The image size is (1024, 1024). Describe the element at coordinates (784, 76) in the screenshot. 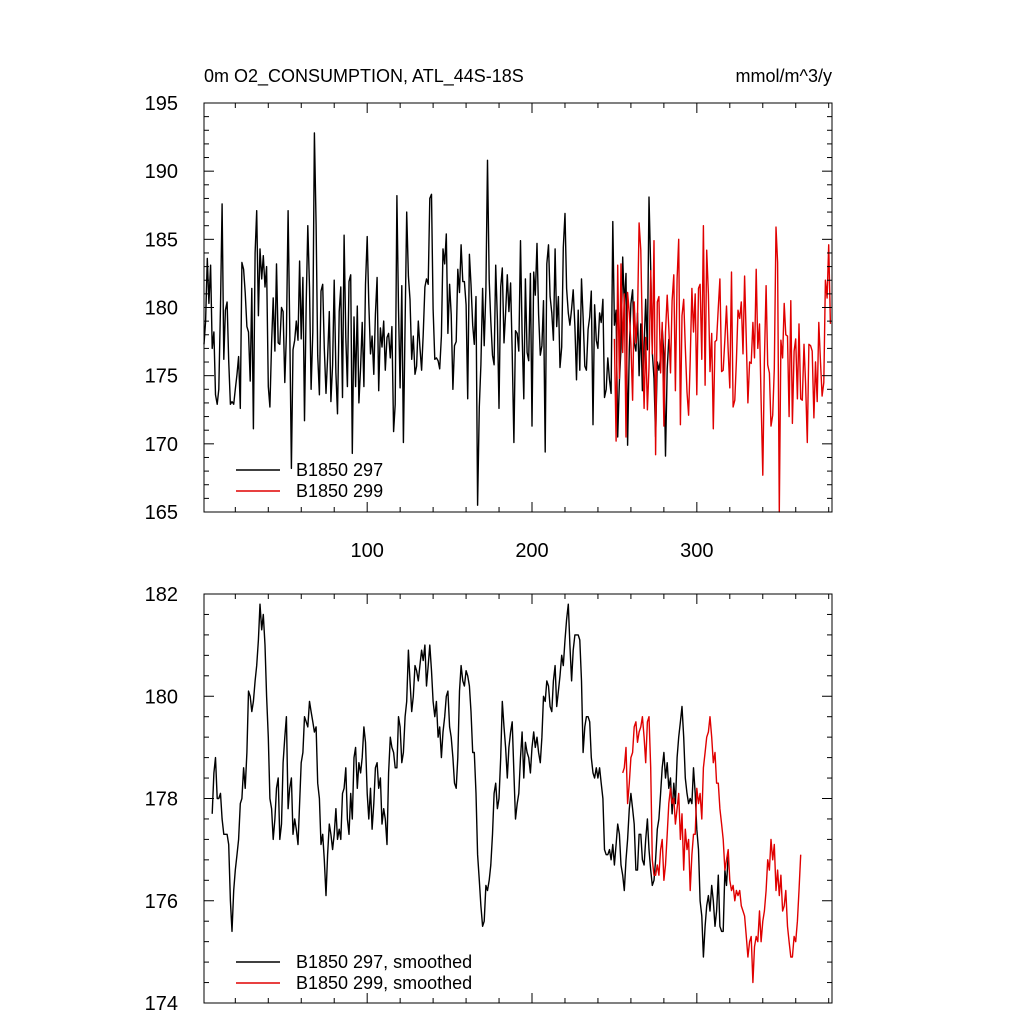

I see `units-label: mmol/m^3/y` at that location.